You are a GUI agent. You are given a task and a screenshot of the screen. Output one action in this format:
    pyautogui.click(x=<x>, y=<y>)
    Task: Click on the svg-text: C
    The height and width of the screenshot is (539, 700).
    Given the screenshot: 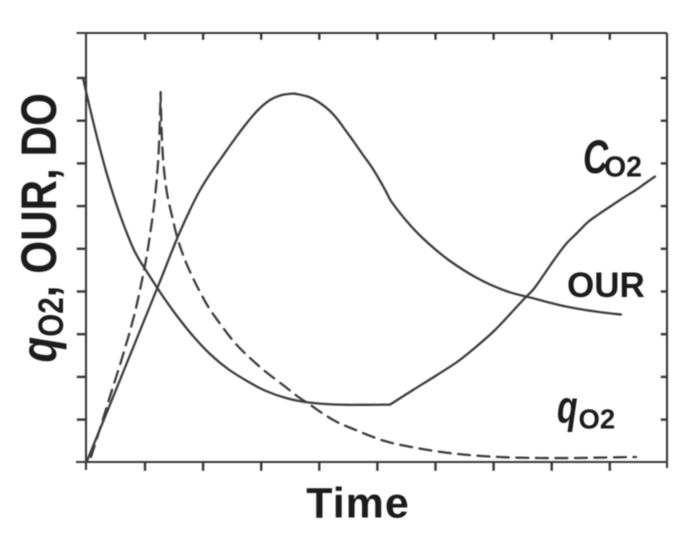 What is the action you would take?
    pyautogui.click(x=596, y=157)
    